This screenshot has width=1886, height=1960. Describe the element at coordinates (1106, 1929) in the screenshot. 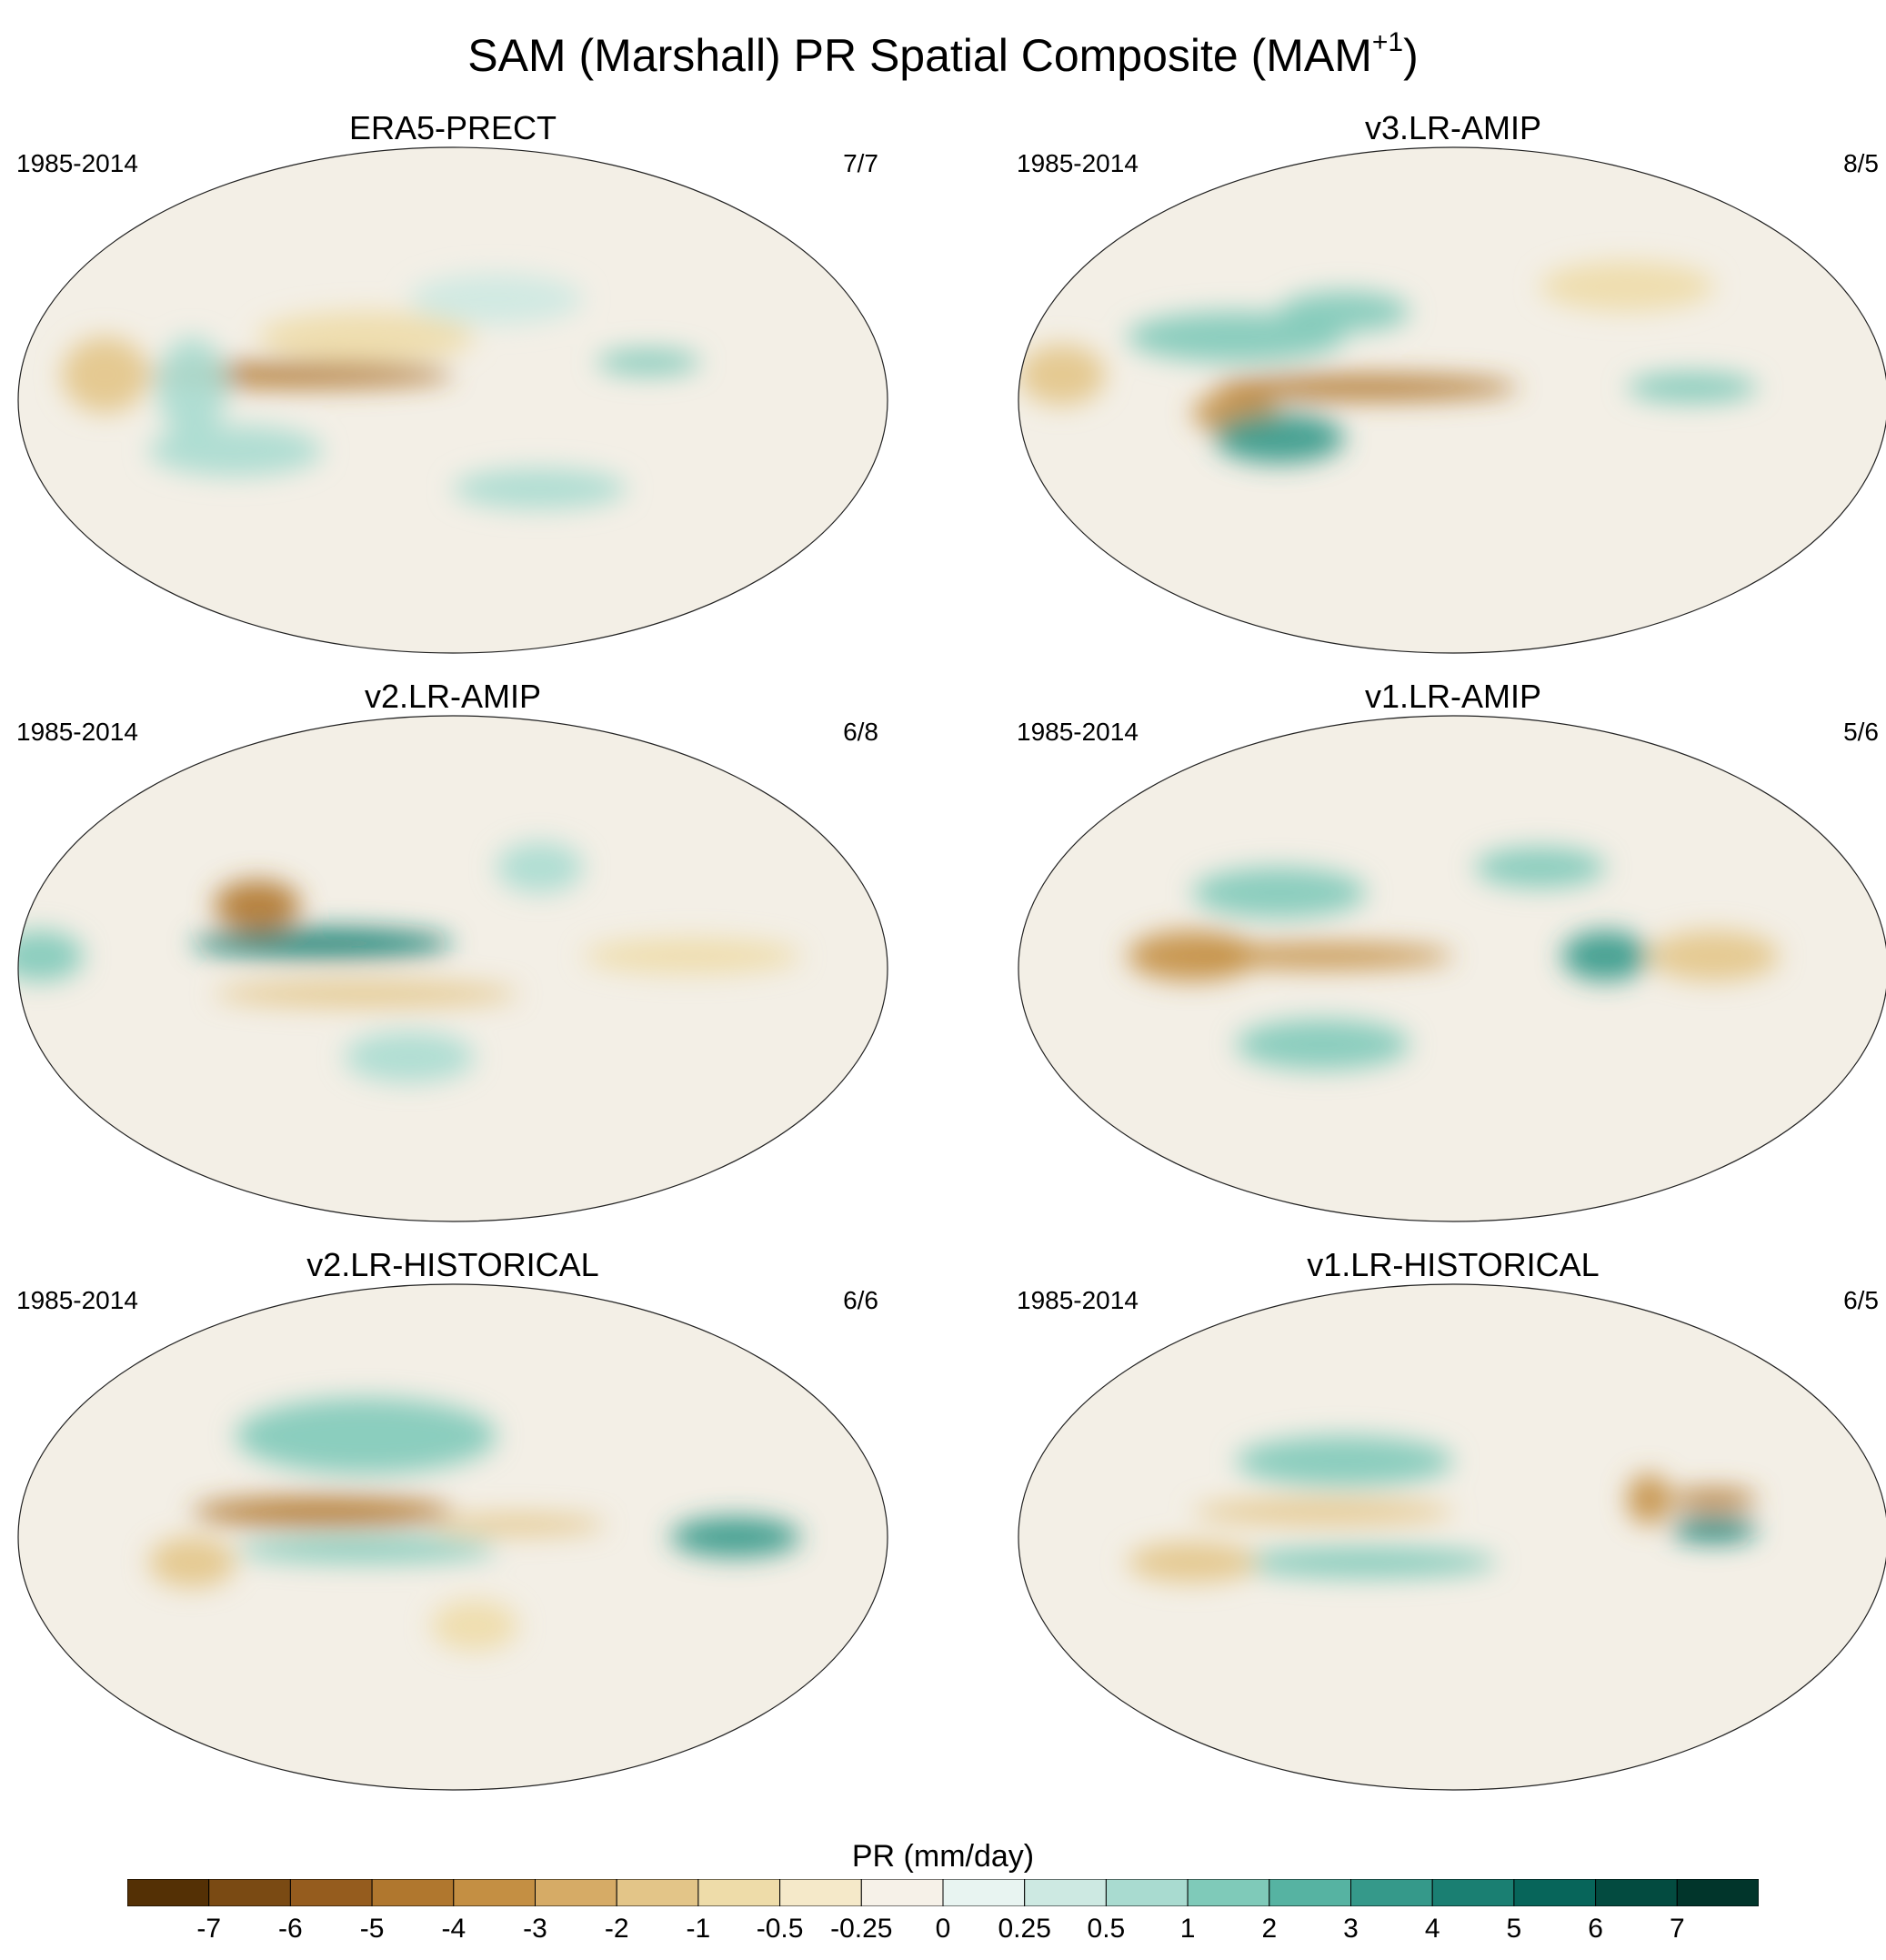

I see `colorbar-tick-label: 0.5` at that location.